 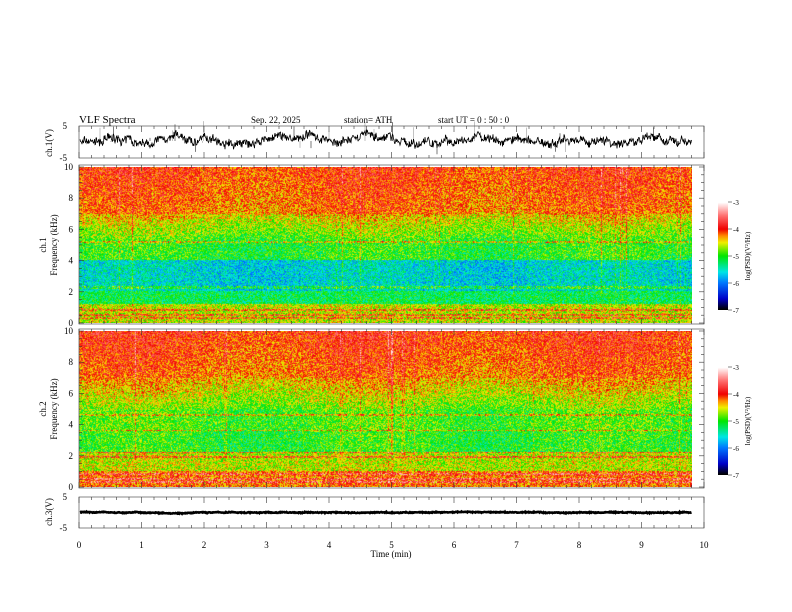 What do you see at coordinates (474, 120) in the screenshot?
I see `start-time-label: start UT = 0 : 50 : 0` at bounding box center [474, 120].